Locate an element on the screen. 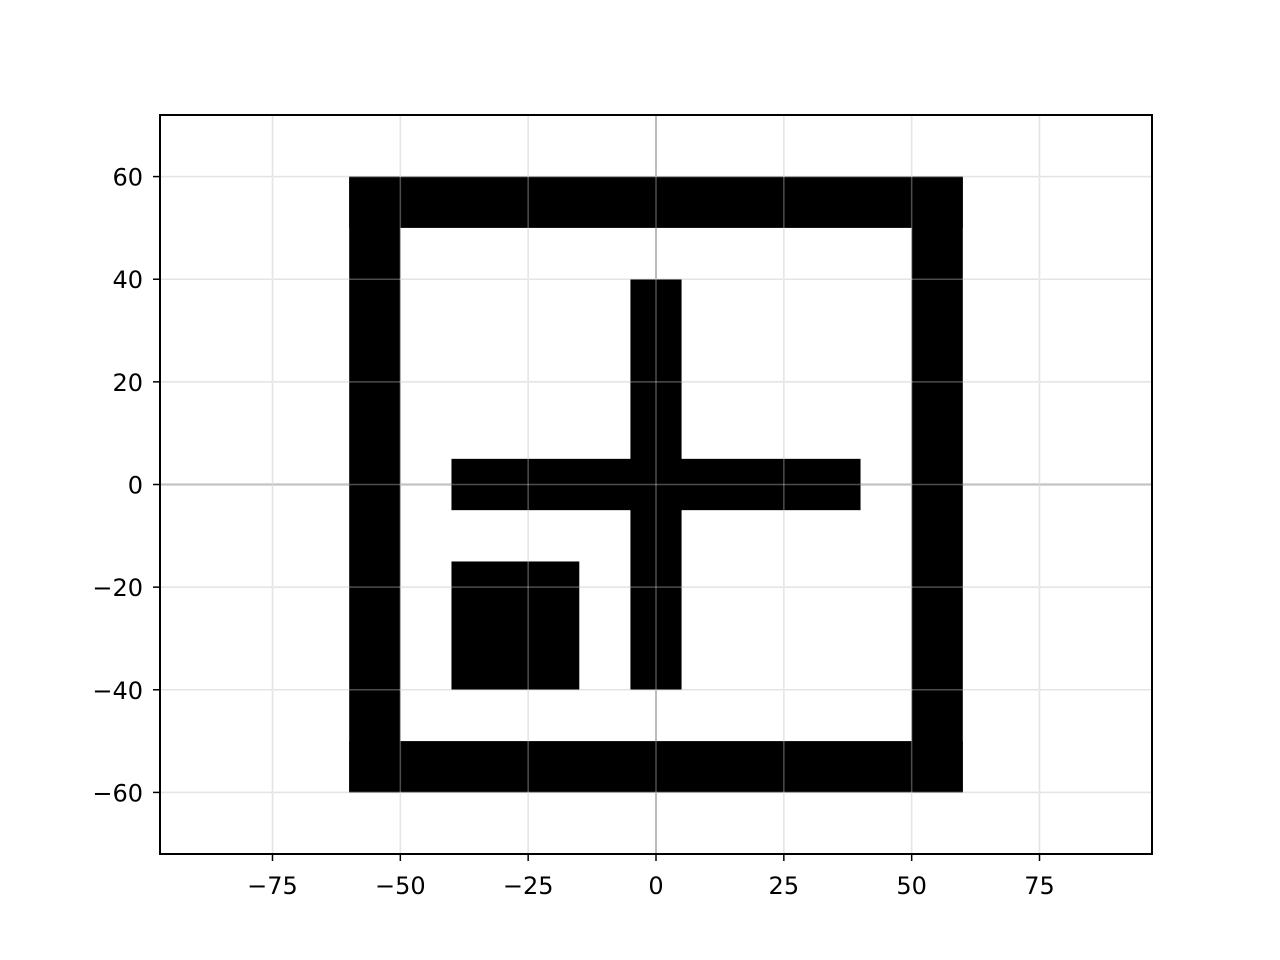 Image resolution: width=1280 pixels, height=960 pixels. frame-left-bar is located at coordinates (375, 484).